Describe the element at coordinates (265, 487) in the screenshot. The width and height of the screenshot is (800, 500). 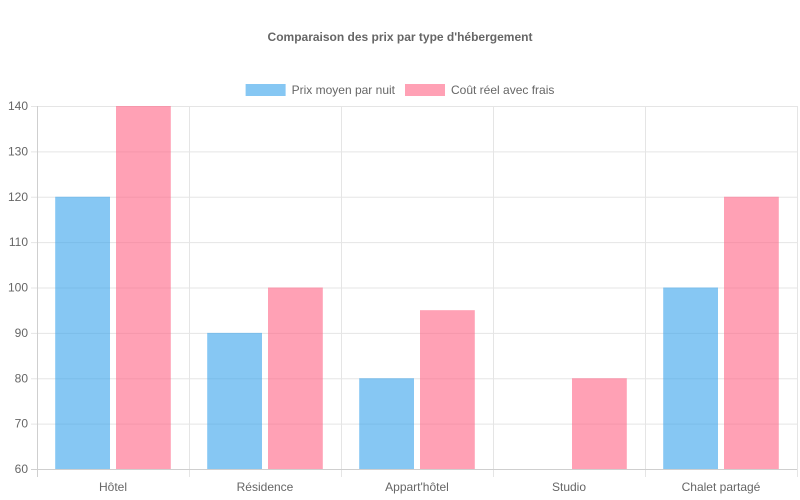
I see `x-tick-label: Résidence` at that location.